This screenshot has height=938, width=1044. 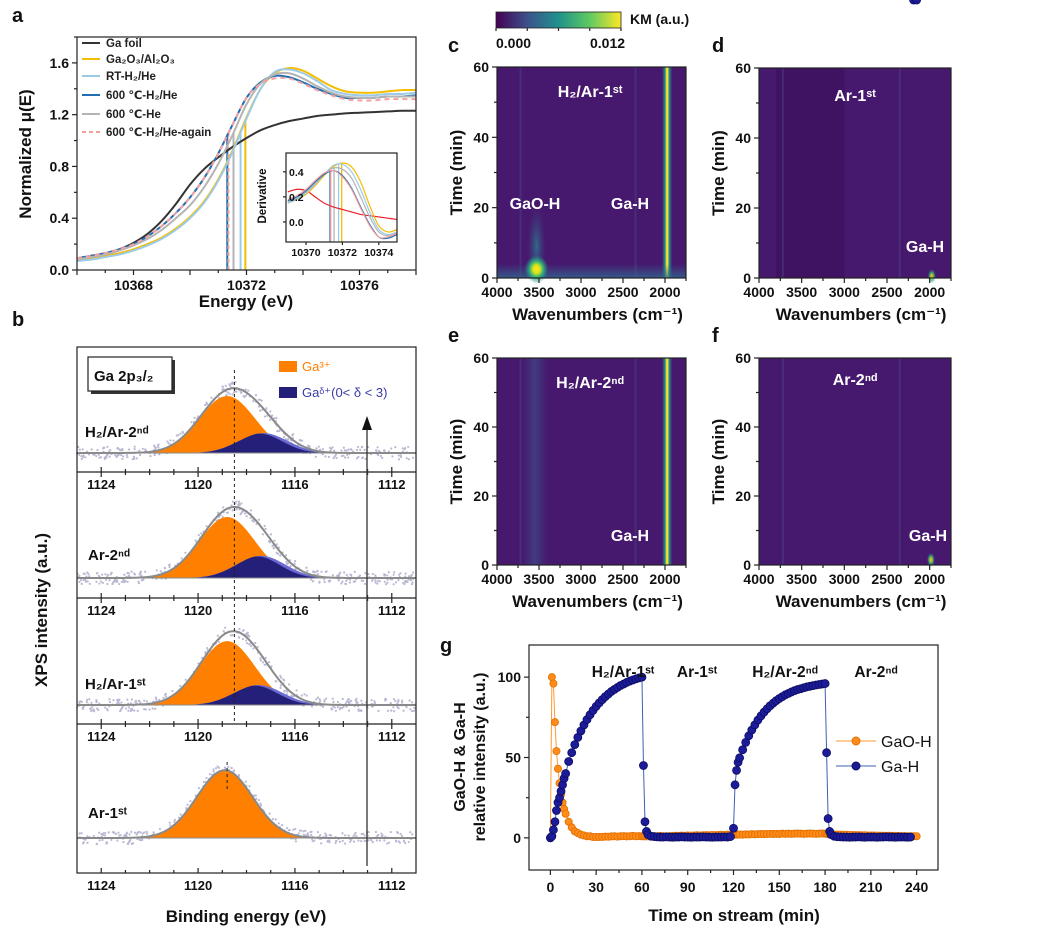 I want to click on colorbar, so click(x=558, y=20).